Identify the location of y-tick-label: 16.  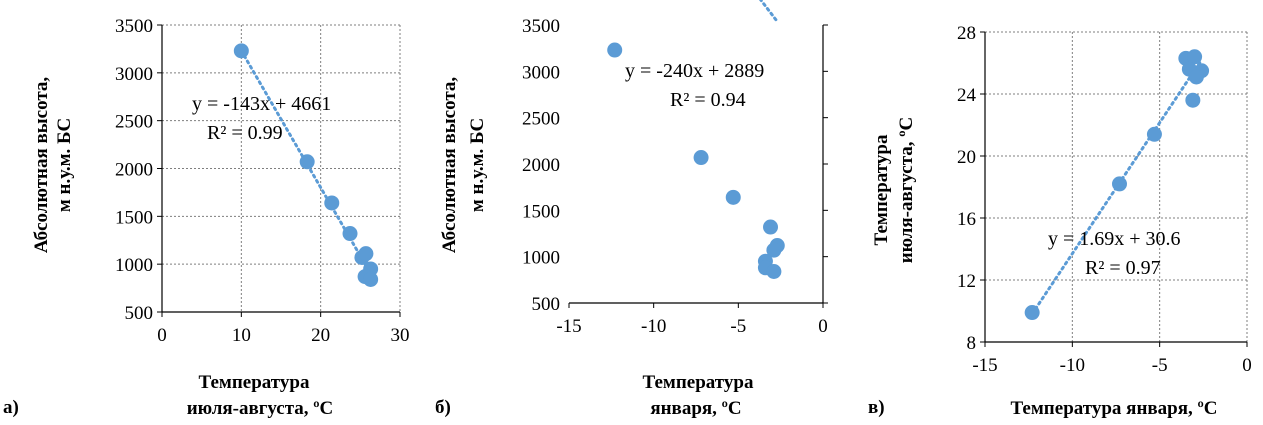
(966, 219).